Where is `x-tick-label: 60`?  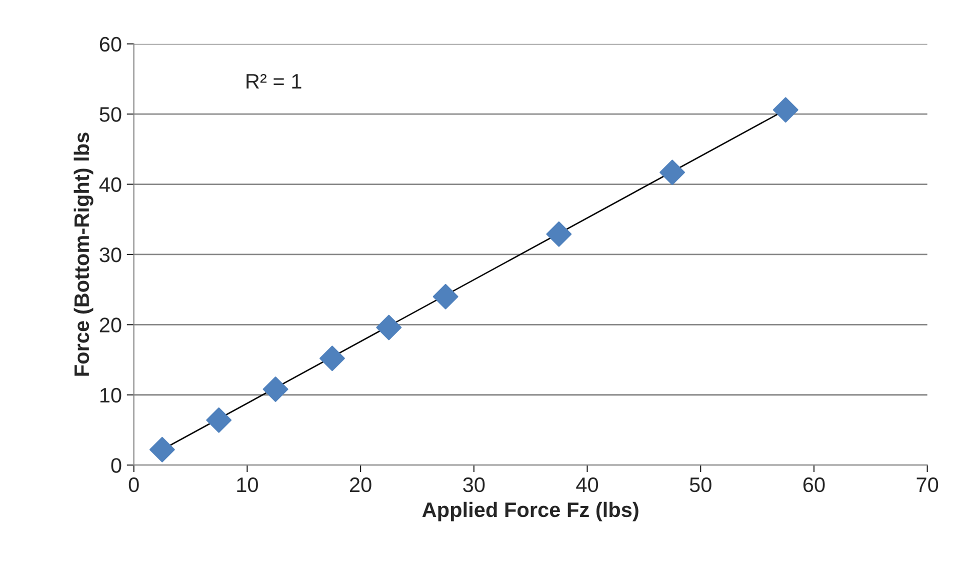
x-tick-label: 60 is located at coordinates (814, 484).